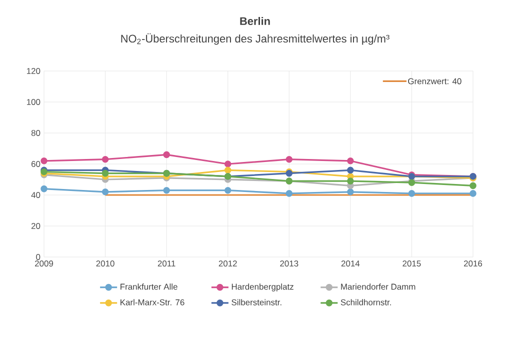 Image resolution: width=510 pixels, height=347 pixels. What do you see at coordinates (255, 39) in the screenshot?
I see `chart-subtitle: NO$_{2}$-Überschreitungen des Jahresmittelwertes in µg/m³` at bounding box center [255, 39].